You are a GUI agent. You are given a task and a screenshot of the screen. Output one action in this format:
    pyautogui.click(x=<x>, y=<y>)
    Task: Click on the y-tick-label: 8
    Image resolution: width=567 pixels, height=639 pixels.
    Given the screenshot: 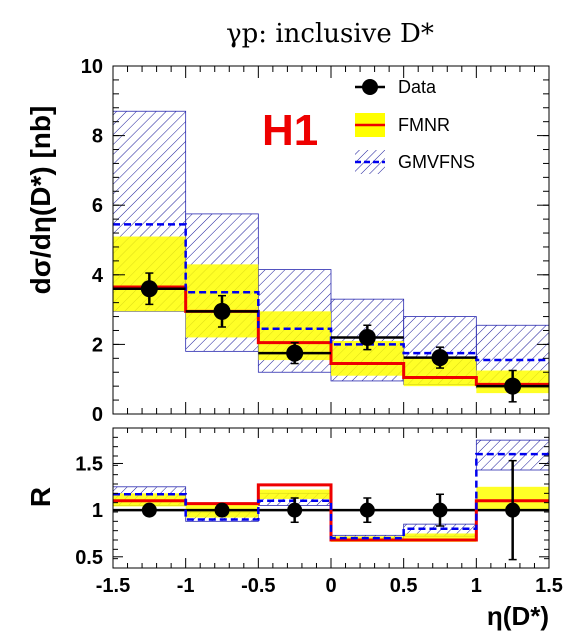 What is the action you would take?
    pyautogui.click(x=97, y=137)
    